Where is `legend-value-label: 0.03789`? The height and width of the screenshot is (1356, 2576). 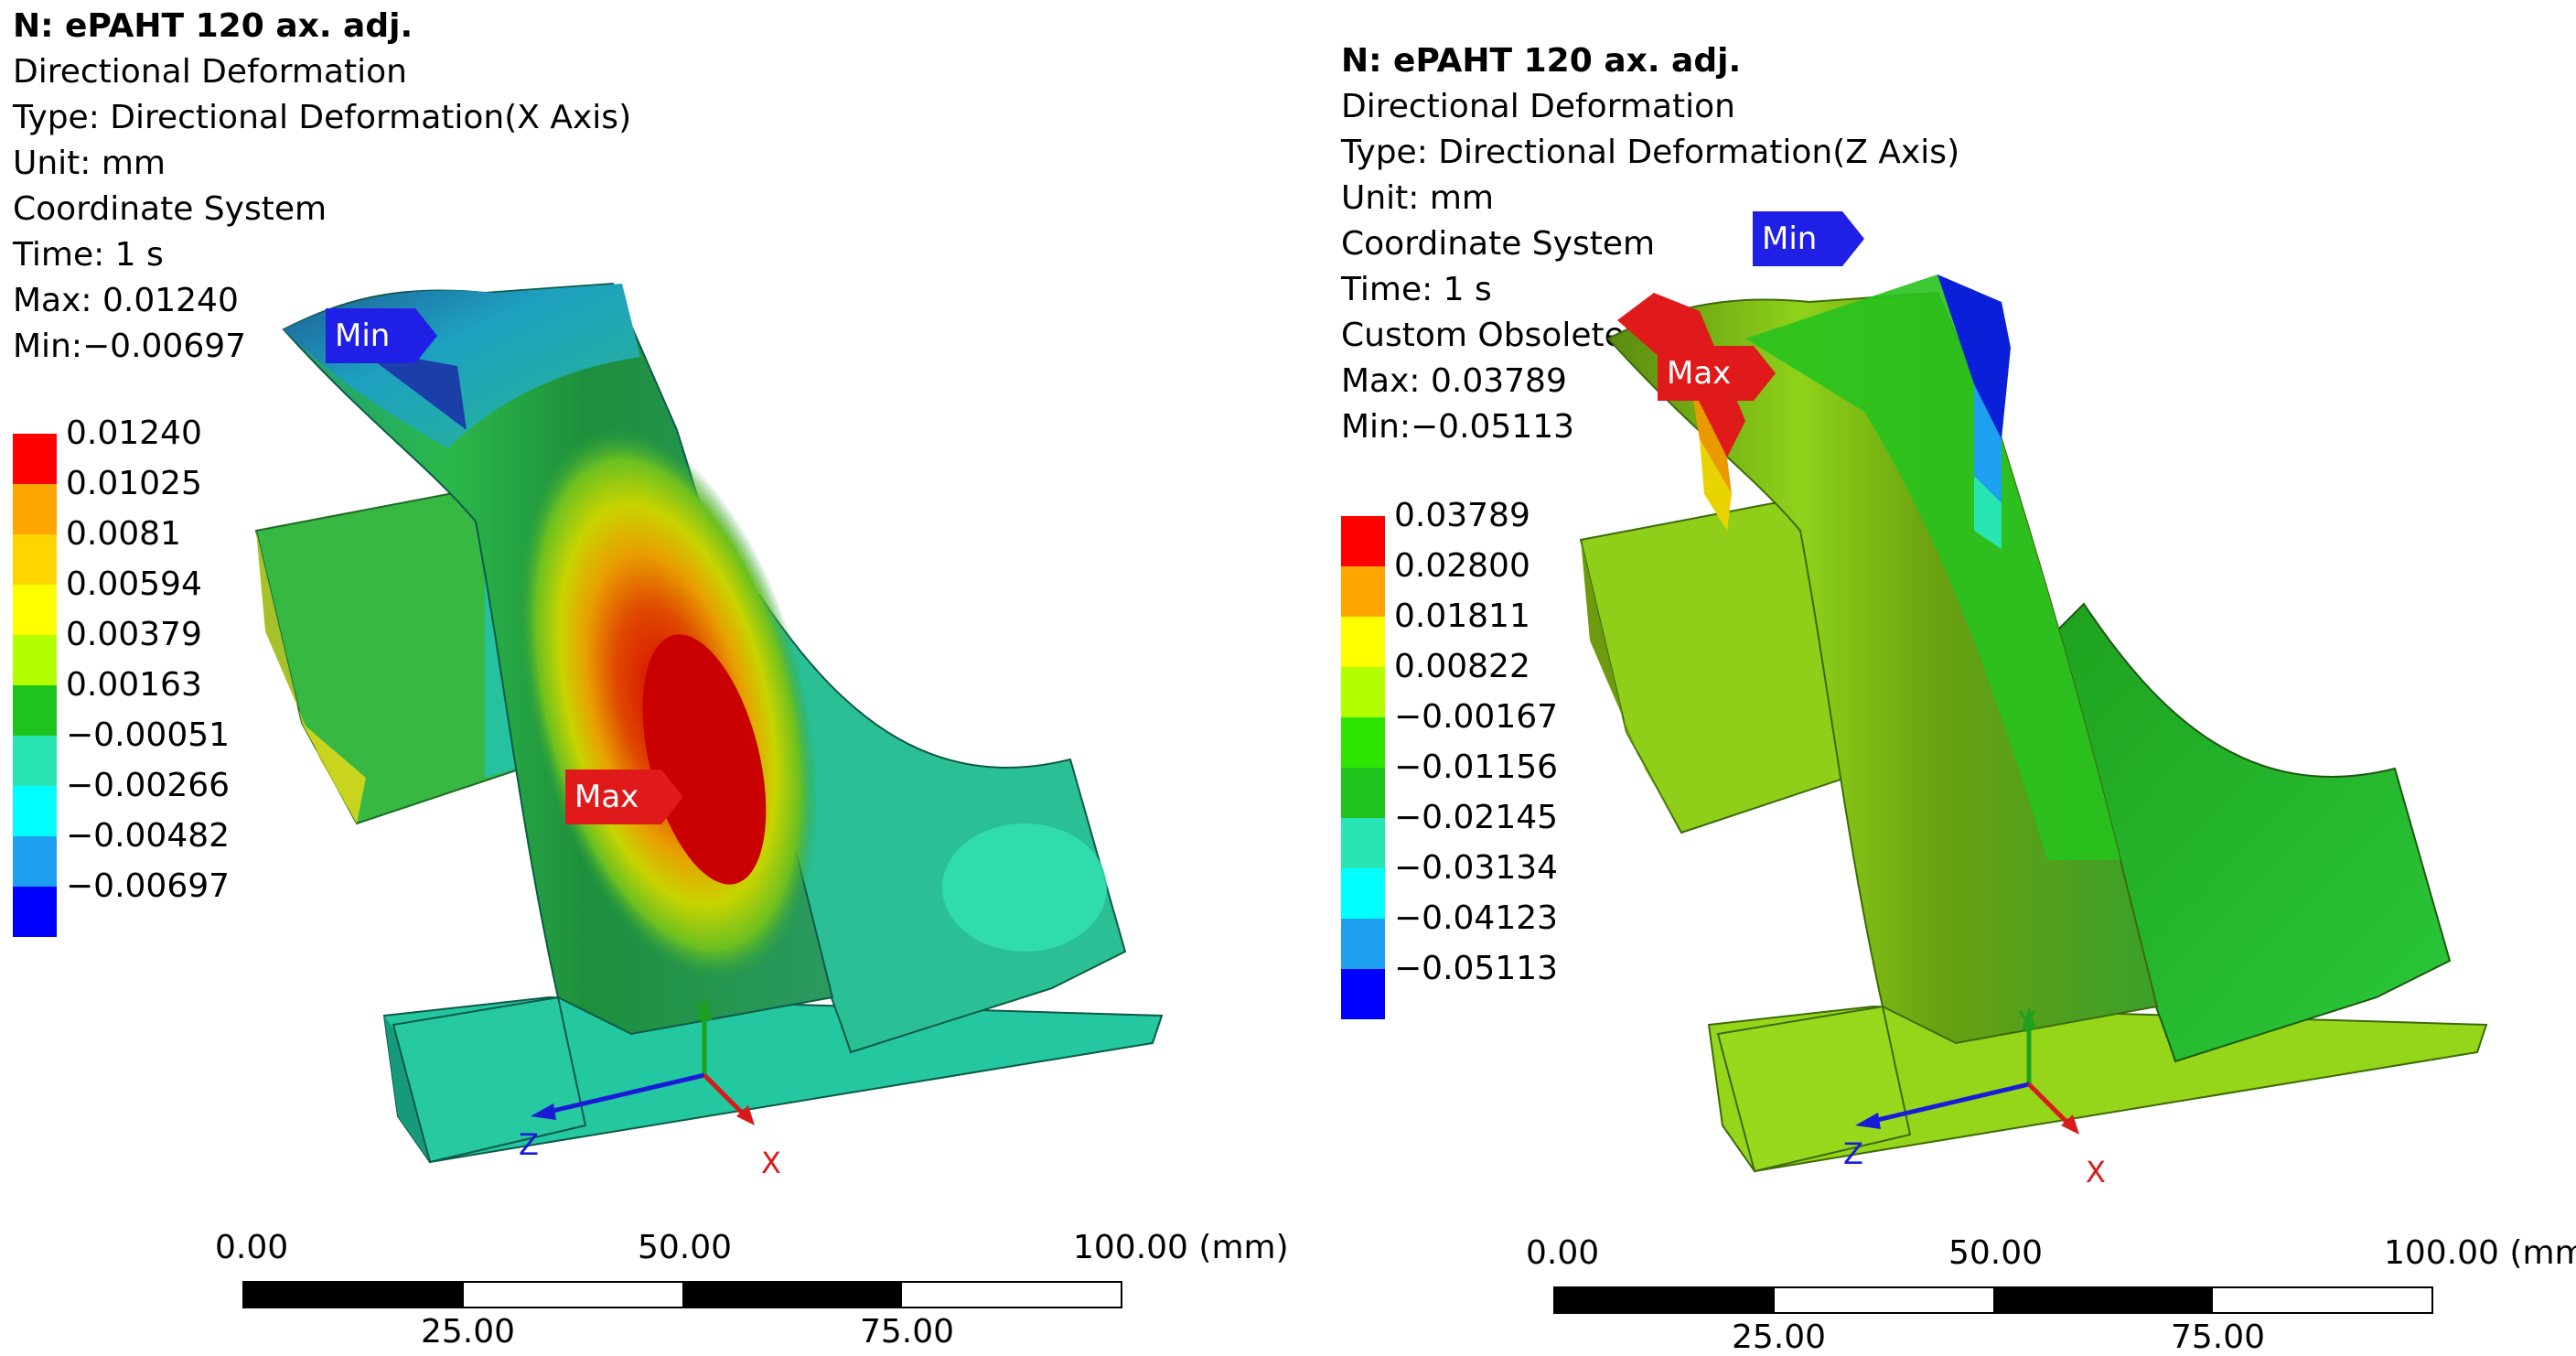
legend-value-label: 0.03789 is located at coordinates (1462, 515).